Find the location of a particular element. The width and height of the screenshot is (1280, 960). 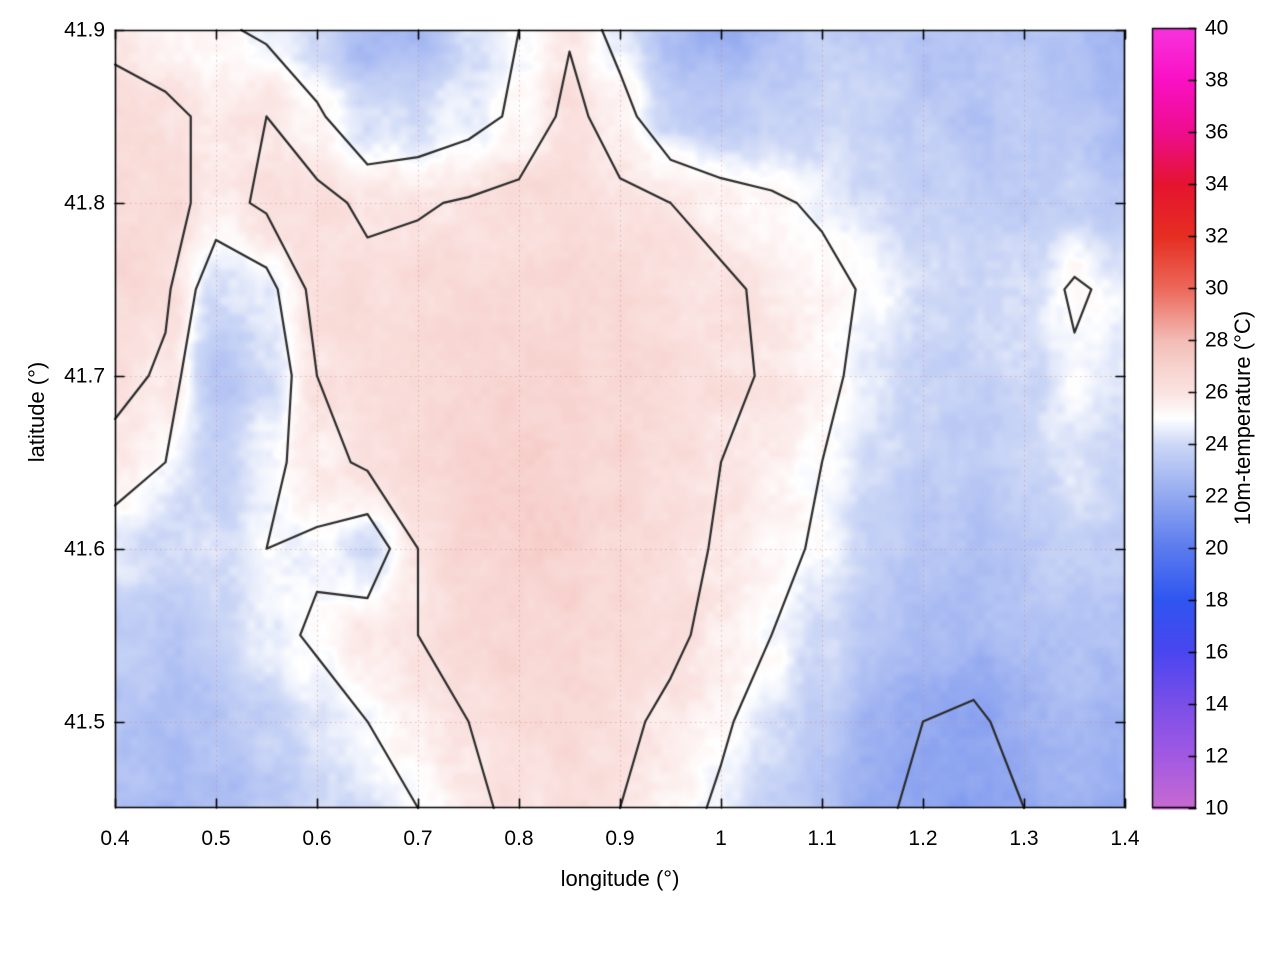

colorbar-tick-label: 12 is located at coordinates (1217, 756).